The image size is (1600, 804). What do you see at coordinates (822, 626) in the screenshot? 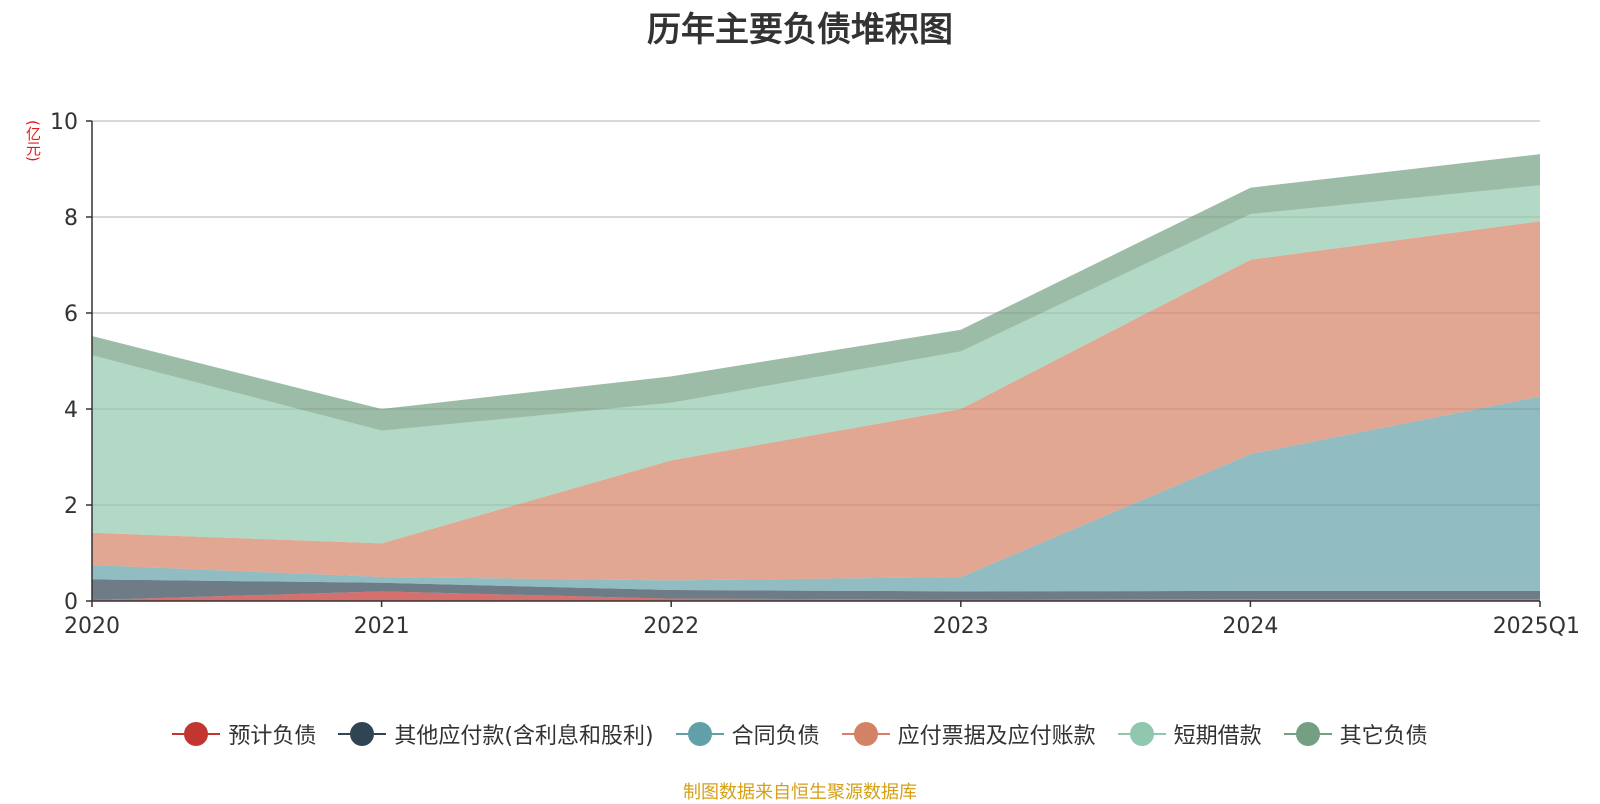
I see `x-tick-labels: 2020 2021 2022 2023 2024 2025Q1` at bounding box center [822, 626].